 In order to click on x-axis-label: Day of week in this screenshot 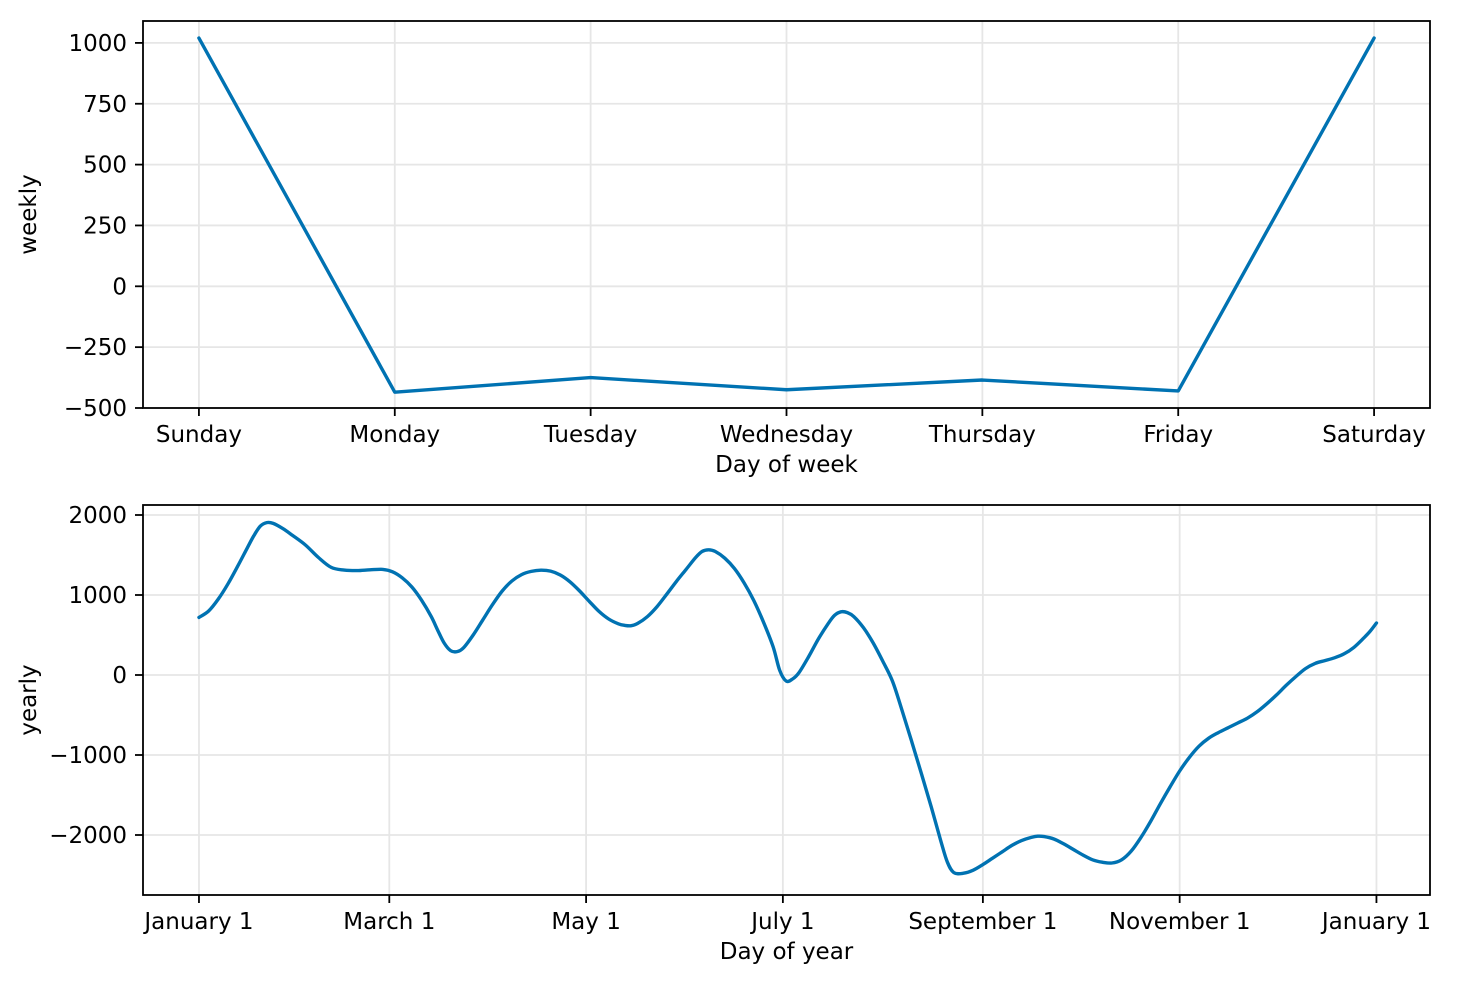, I will do `click(786, 465)`.